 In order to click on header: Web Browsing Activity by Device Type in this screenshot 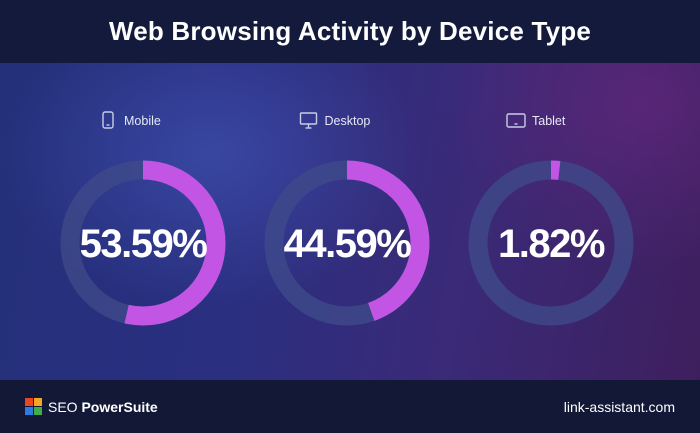, I will do `click(350, 31)`.